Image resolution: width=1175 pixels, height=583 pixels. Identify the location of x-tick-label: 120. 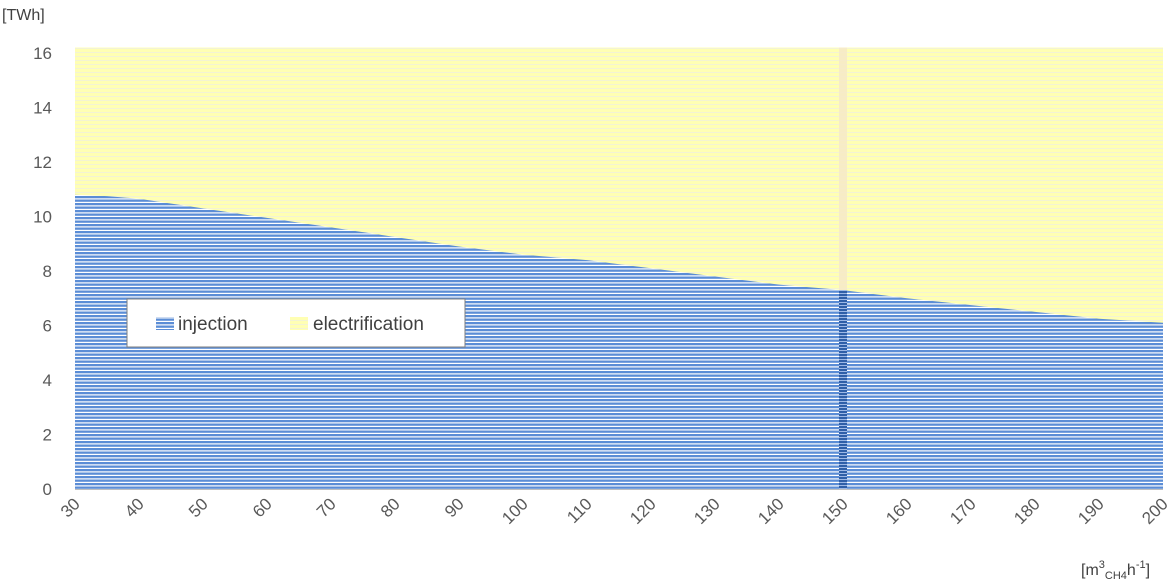
(642, 510).